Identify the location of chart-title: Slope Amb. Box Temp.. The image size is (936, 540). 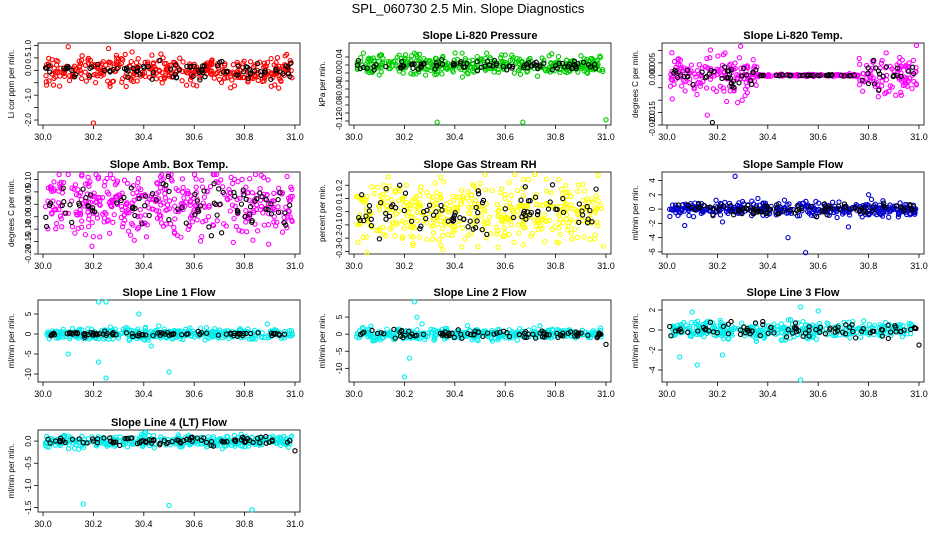
(169, 165).